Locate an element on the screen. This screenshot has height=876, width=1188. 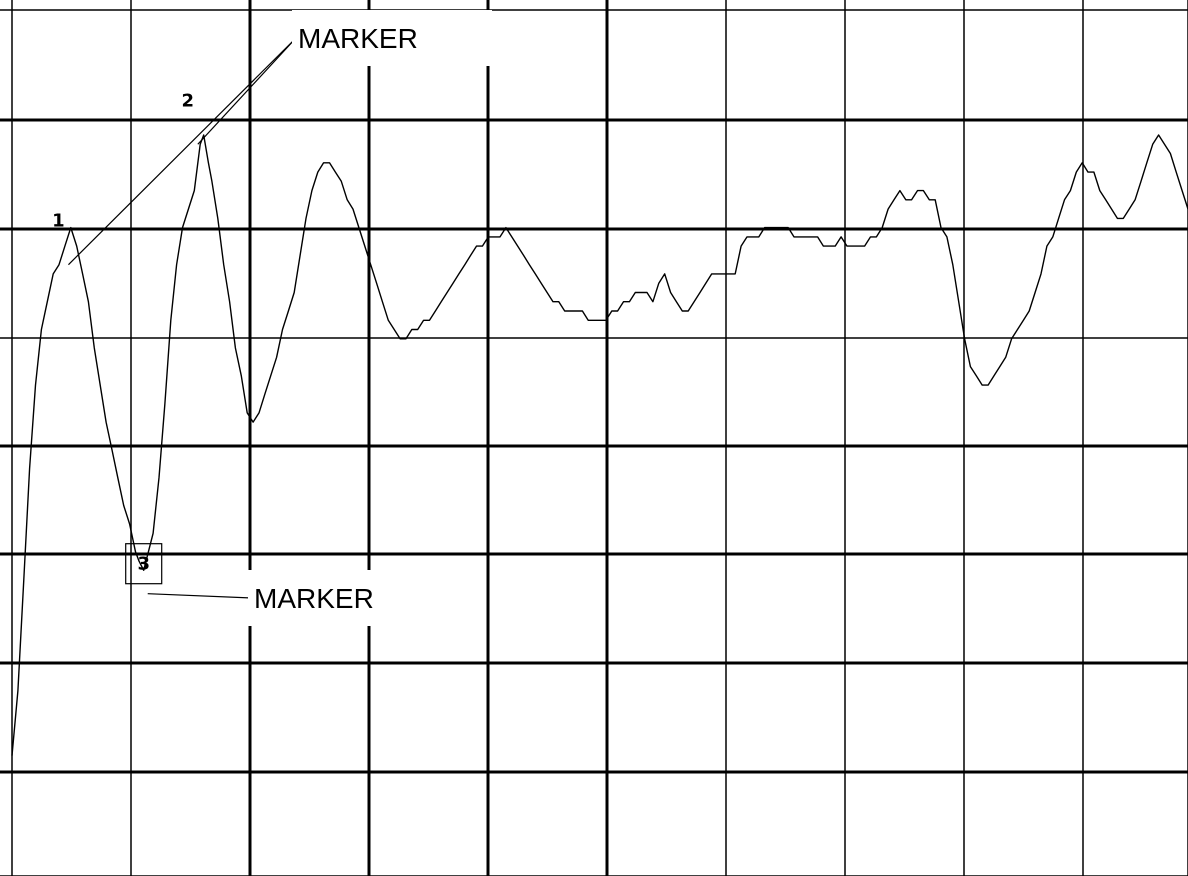
peak-label-3: 3 is located at coordinates (143, 564).